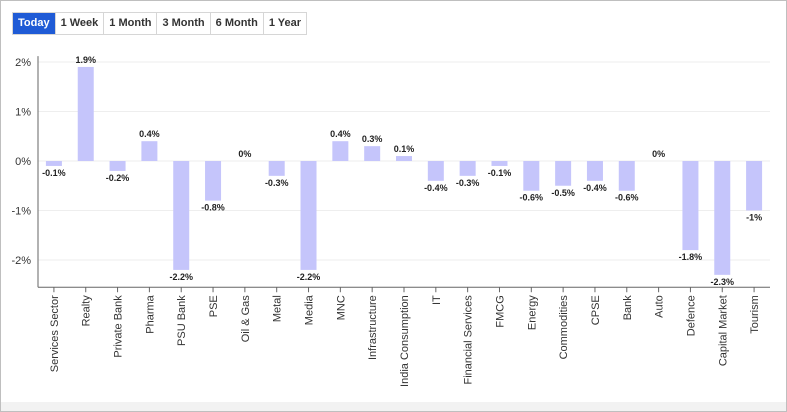 This screenshot has height=412, width=787. Describe the element at coordinates (393, 406) in the screenshot. I see `bottom-strip` at that location.